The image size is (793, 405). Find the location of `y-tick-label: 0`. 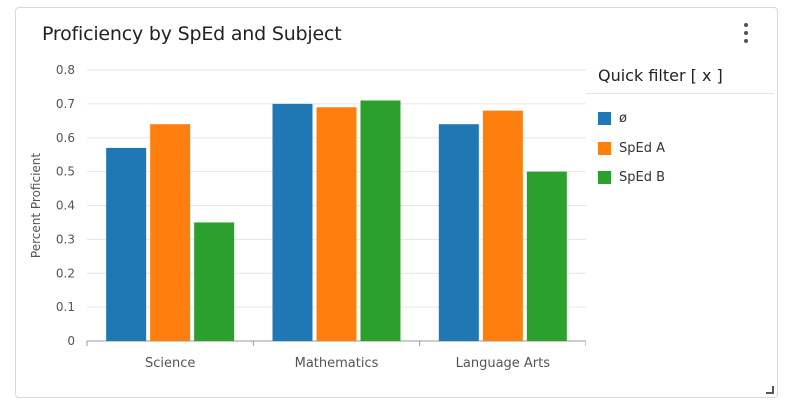

y-tick-label: 0 is located at coordinates (71, 341).